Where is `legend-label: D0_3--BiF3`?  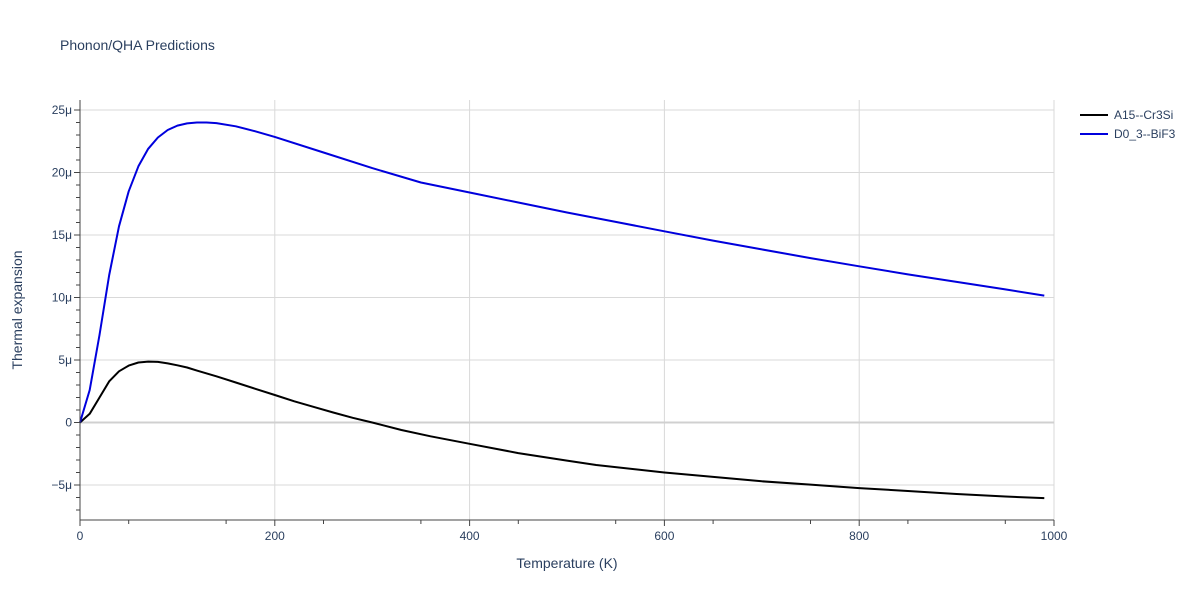 legend-label: D0_3--BiF3 is located at coordinates (1145, 134).